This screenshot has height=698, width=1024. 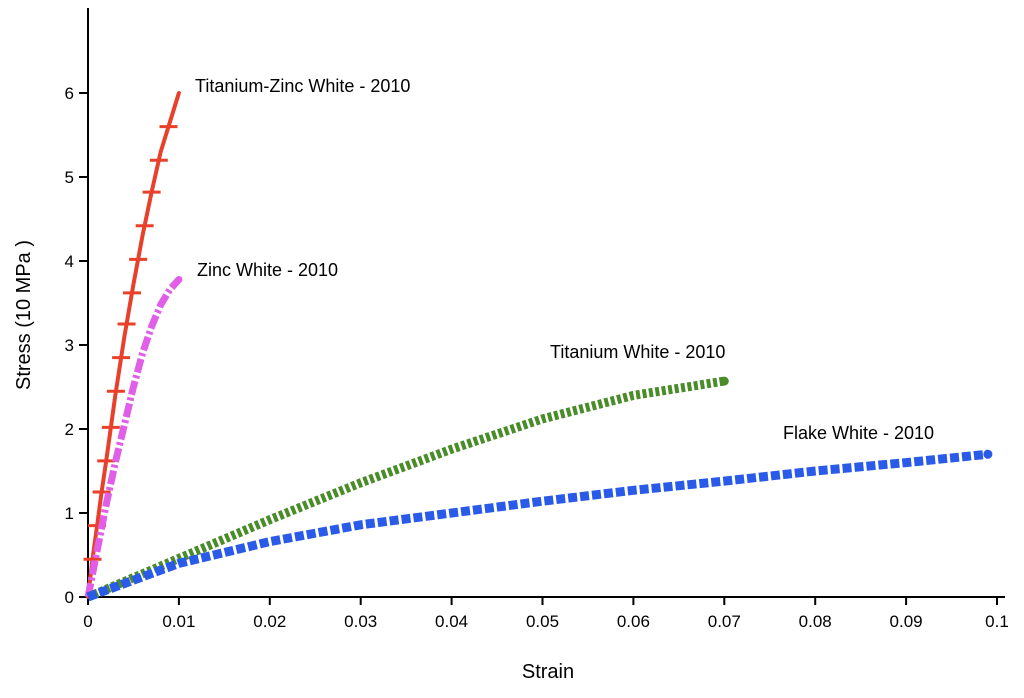 What do you see at coordinates (542, 621) in the screenshot?
I see `x-tick-label: 0.05` at bounding box center [542, 621].